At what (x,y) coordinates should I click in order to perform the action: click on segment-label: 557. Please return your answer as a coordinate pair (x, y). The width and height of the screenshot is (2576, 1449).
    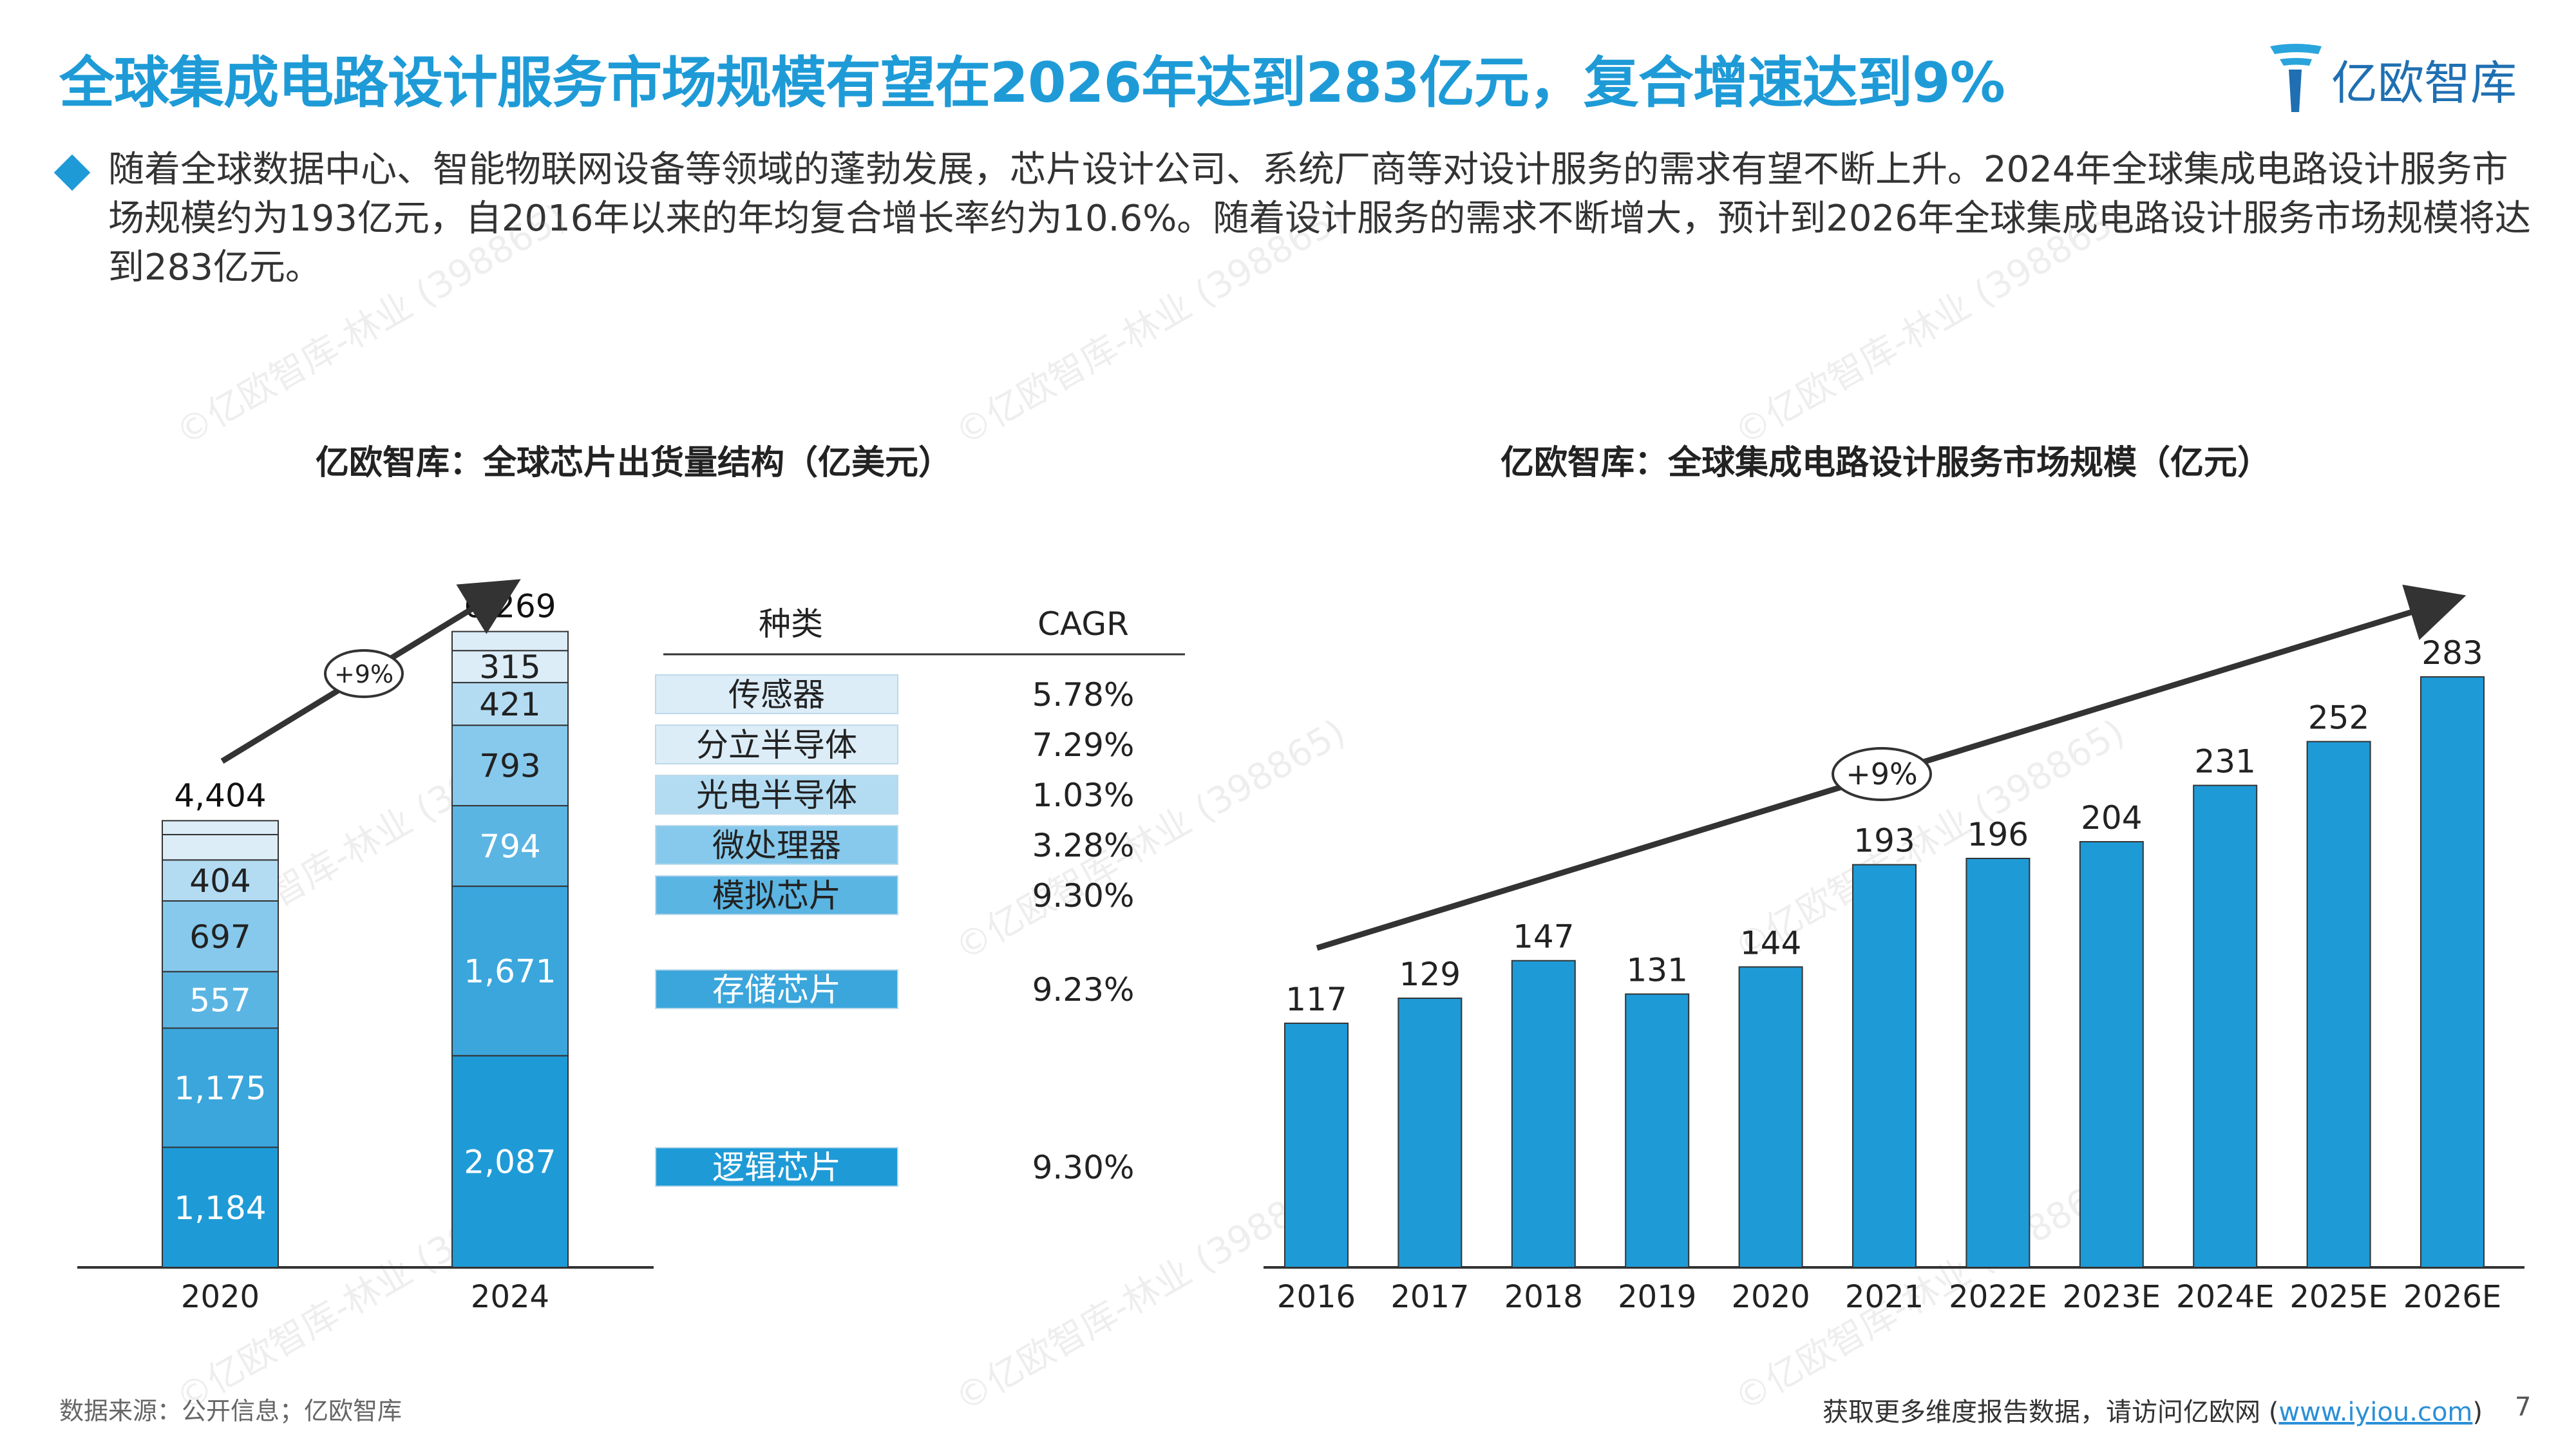
    Looking at the image, I should click on (220, 1001).